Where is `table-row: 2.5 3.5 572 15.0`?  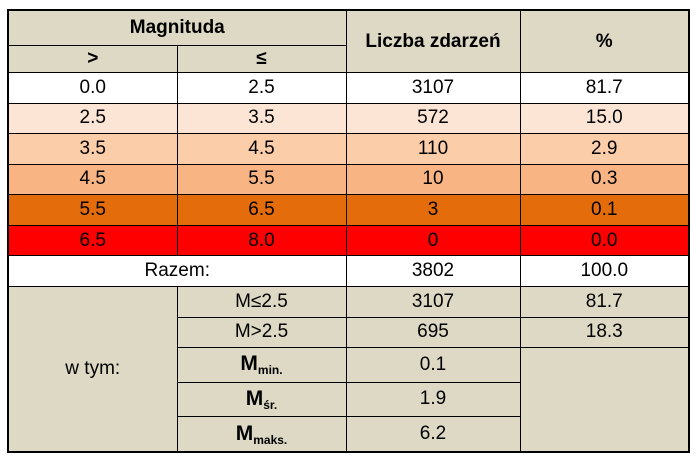 table-row: 2.5 3.5 572 15.0 is located at coordinates (348, 118).